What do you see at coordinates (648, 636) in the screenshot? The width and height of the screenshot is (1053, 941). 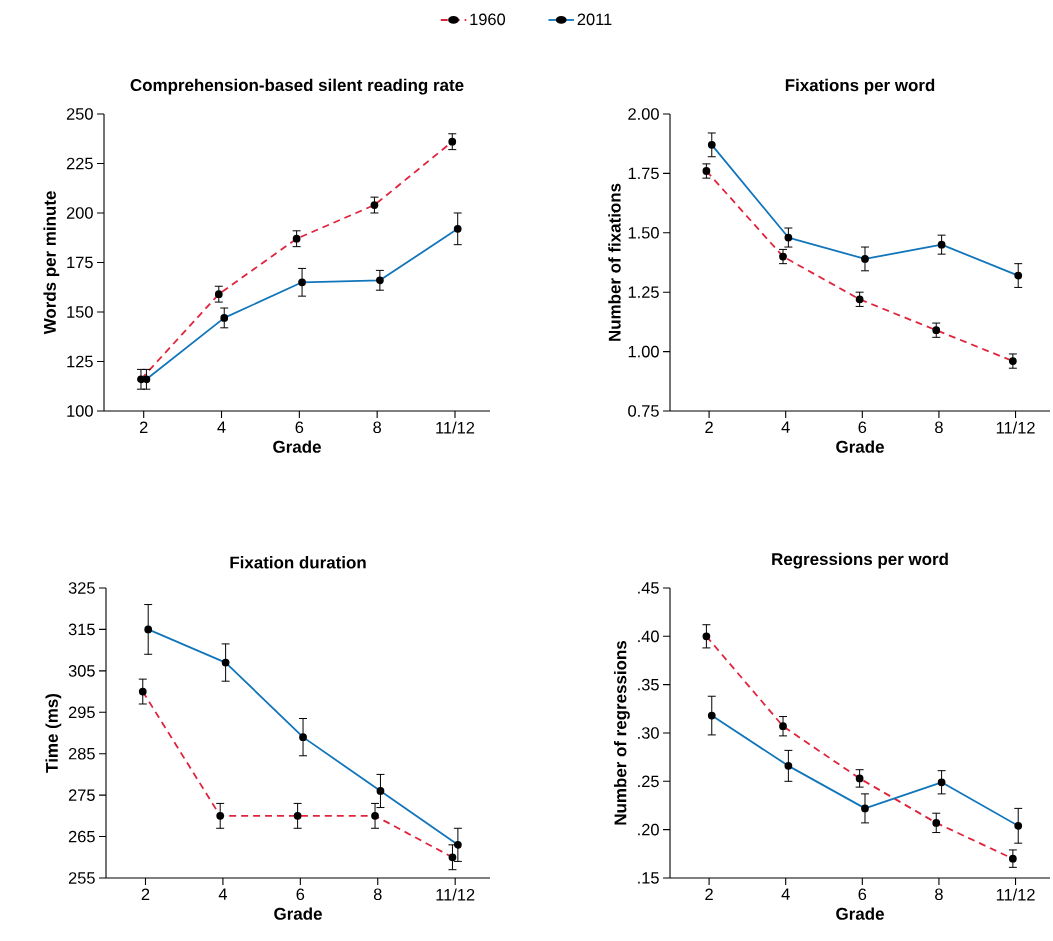 I see `y-tick-label: .40` at bounding box center [648, 636].